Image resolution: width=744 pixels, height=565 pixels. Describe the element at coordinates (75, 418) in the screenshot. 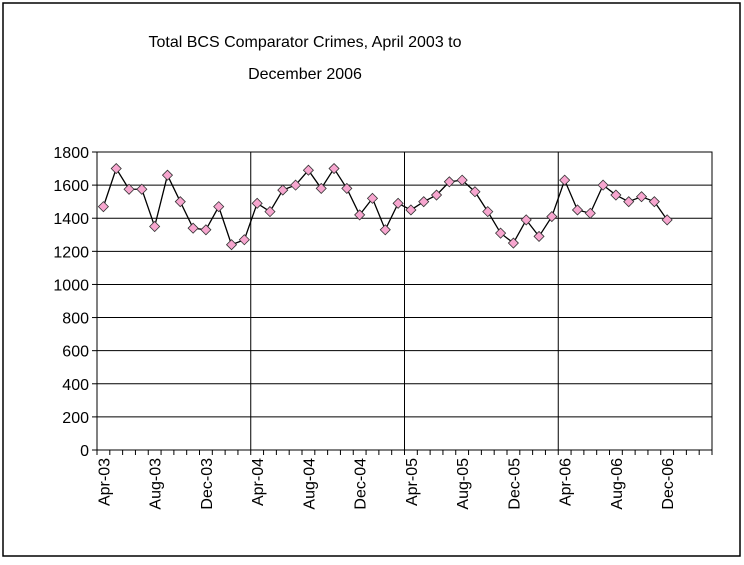

I see `y-tick-label: 200` at that location.